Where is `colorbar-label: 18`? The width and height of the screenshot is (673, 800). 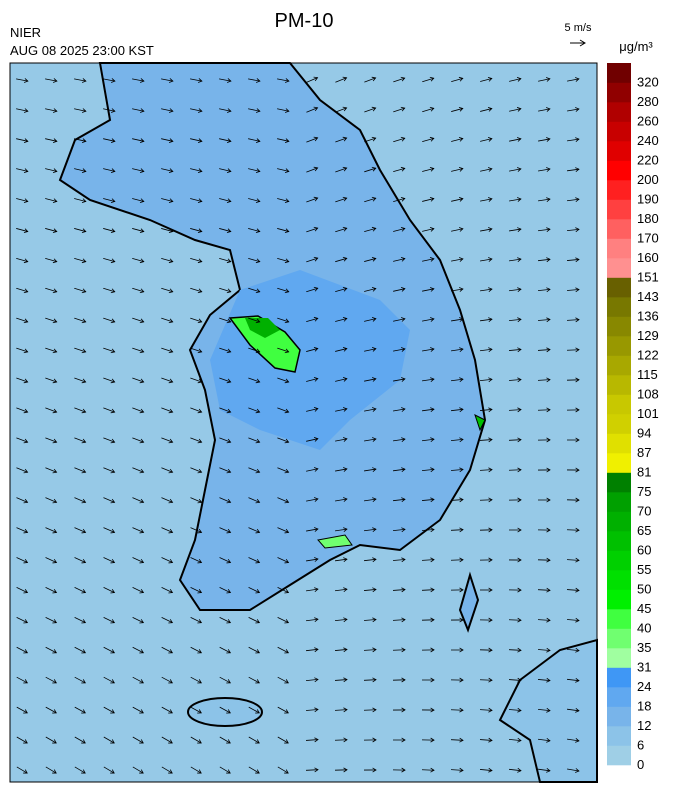 colorbar-label: 18 is located at coordinates (644, 706).